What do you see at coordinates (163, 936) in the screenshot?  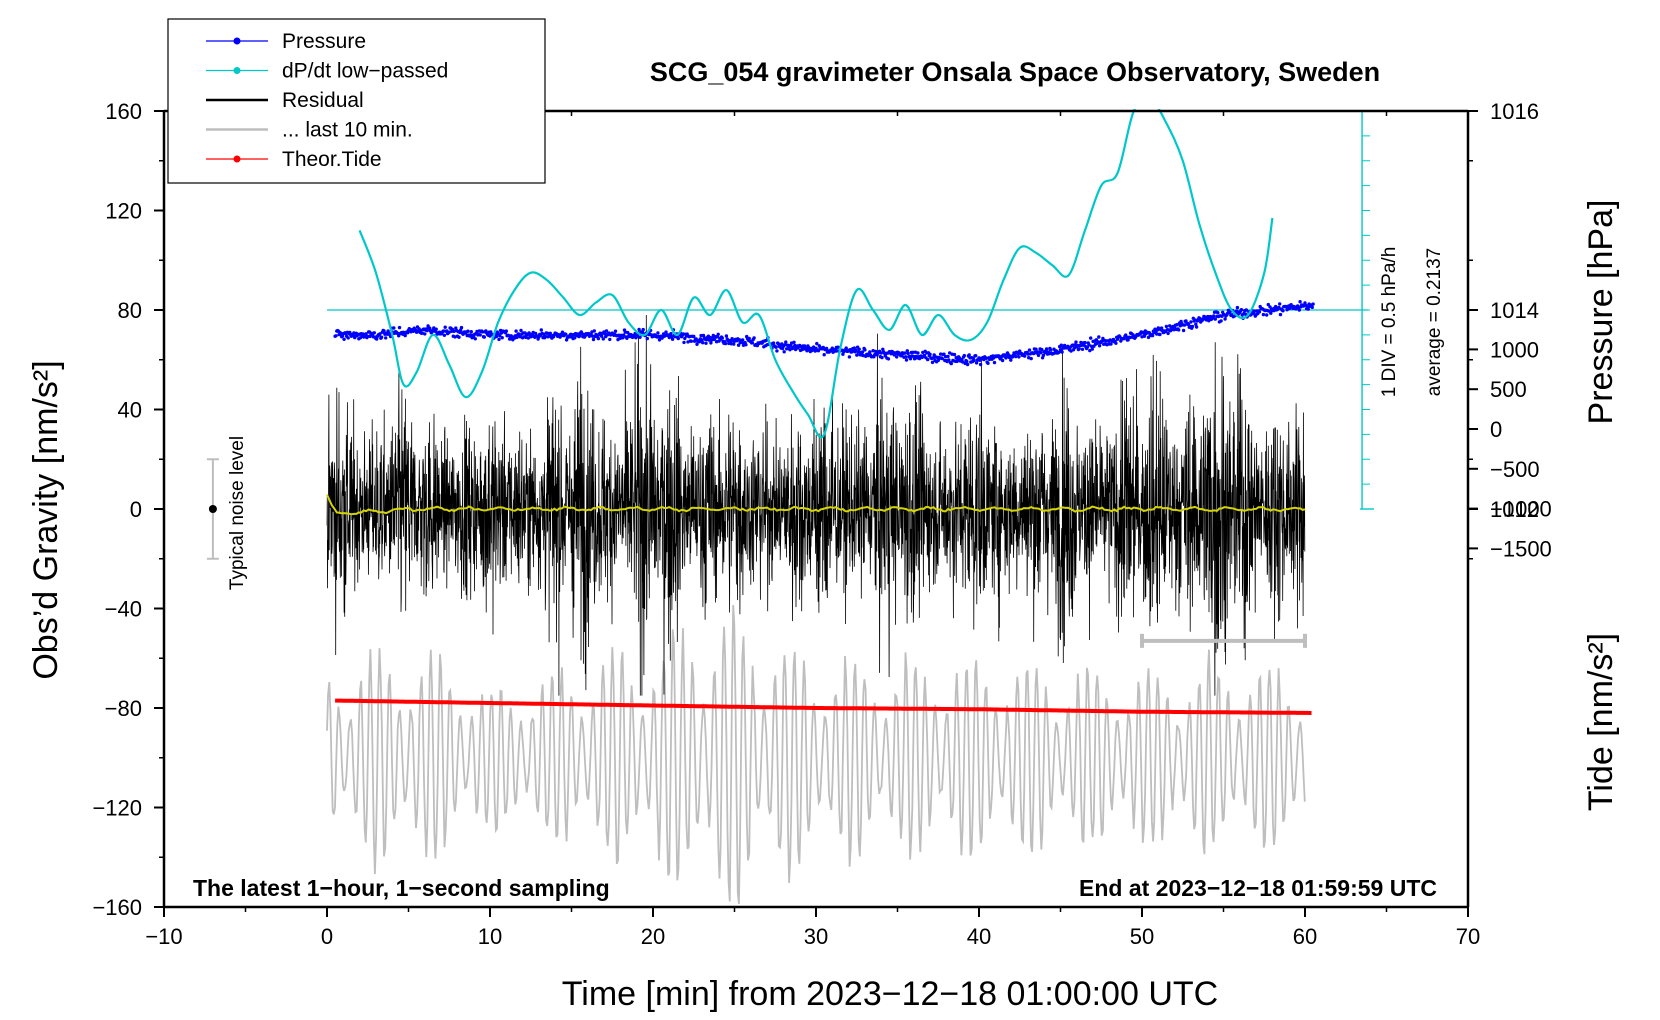 I see `x-tick-label: −10` at bounding box center [163, 936].